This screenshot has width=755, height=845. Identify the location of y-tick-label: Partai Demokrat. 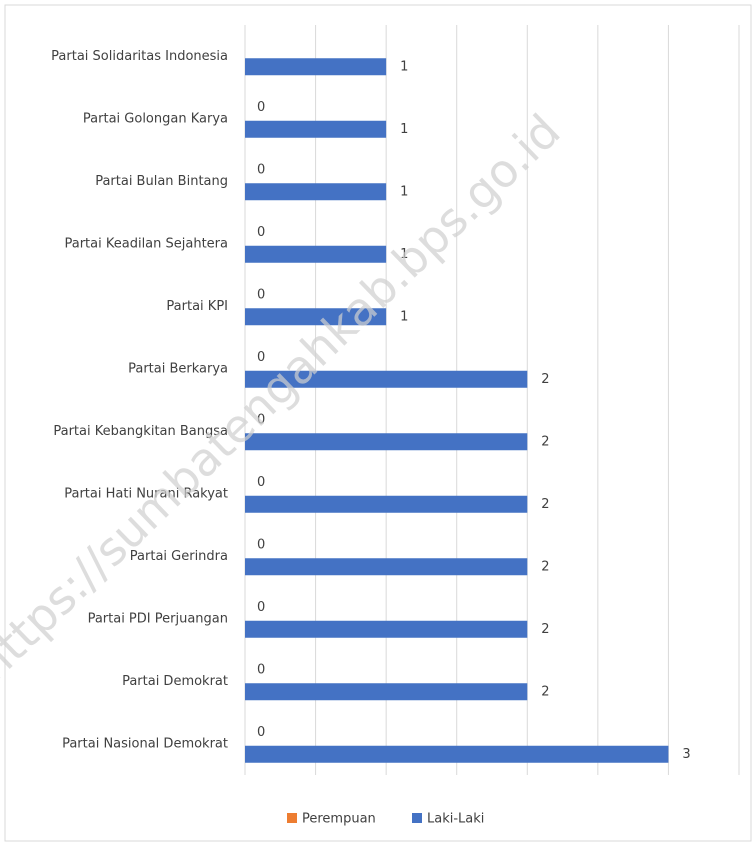
(175, 681).